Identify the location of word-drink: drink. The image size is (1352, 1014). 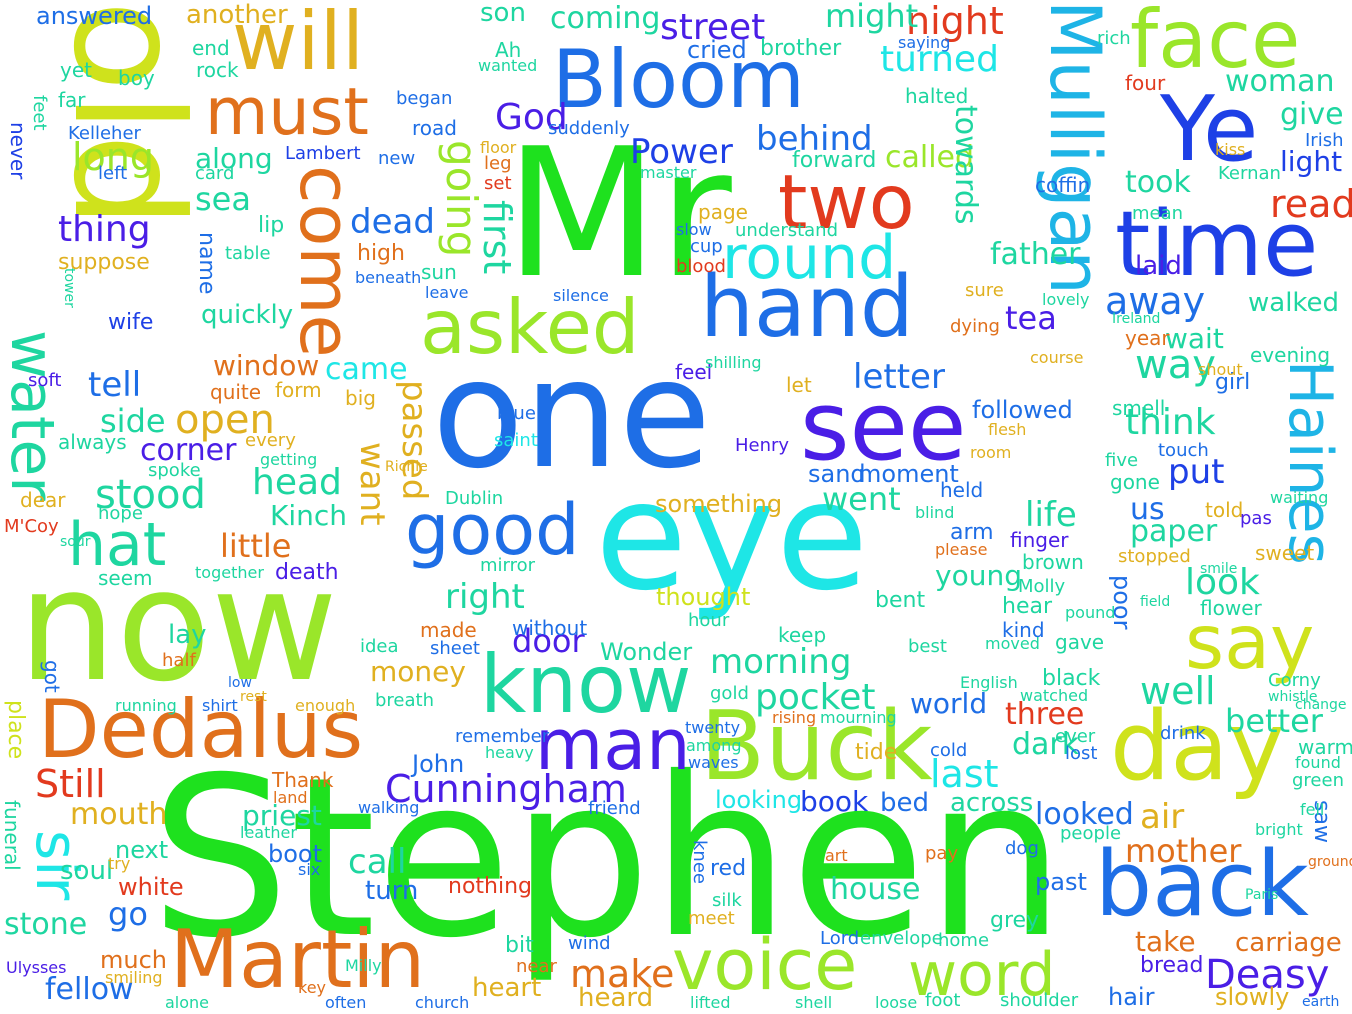
(1183, 733).